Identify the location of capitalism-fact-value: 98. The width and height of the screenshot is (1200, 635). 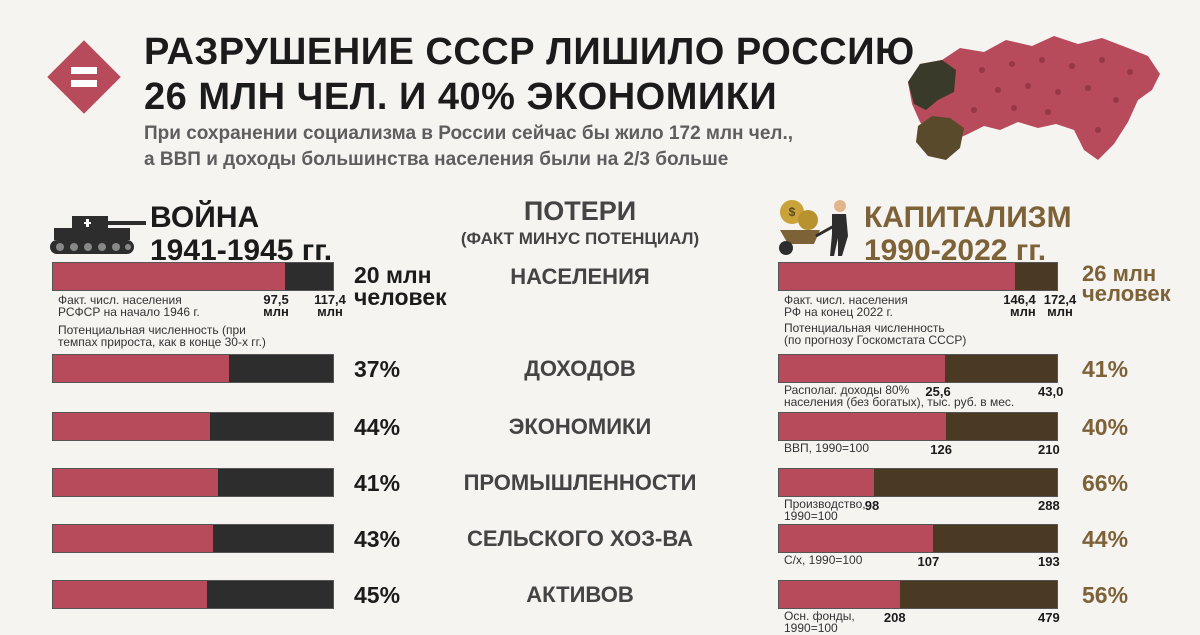
(872, 505).